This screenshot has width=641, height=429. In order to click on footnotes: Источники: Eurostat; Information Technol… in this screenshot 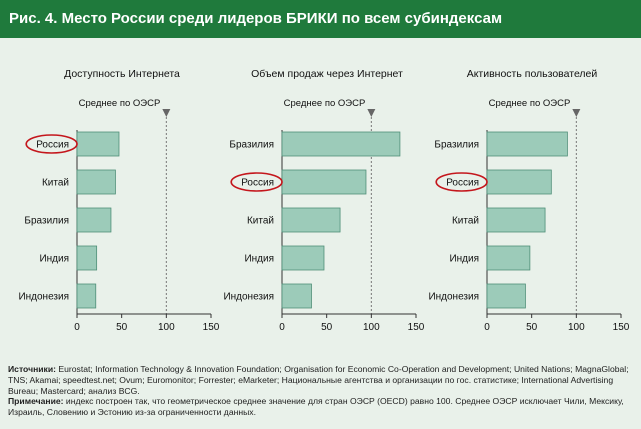, I will do `click(322, 391)`.